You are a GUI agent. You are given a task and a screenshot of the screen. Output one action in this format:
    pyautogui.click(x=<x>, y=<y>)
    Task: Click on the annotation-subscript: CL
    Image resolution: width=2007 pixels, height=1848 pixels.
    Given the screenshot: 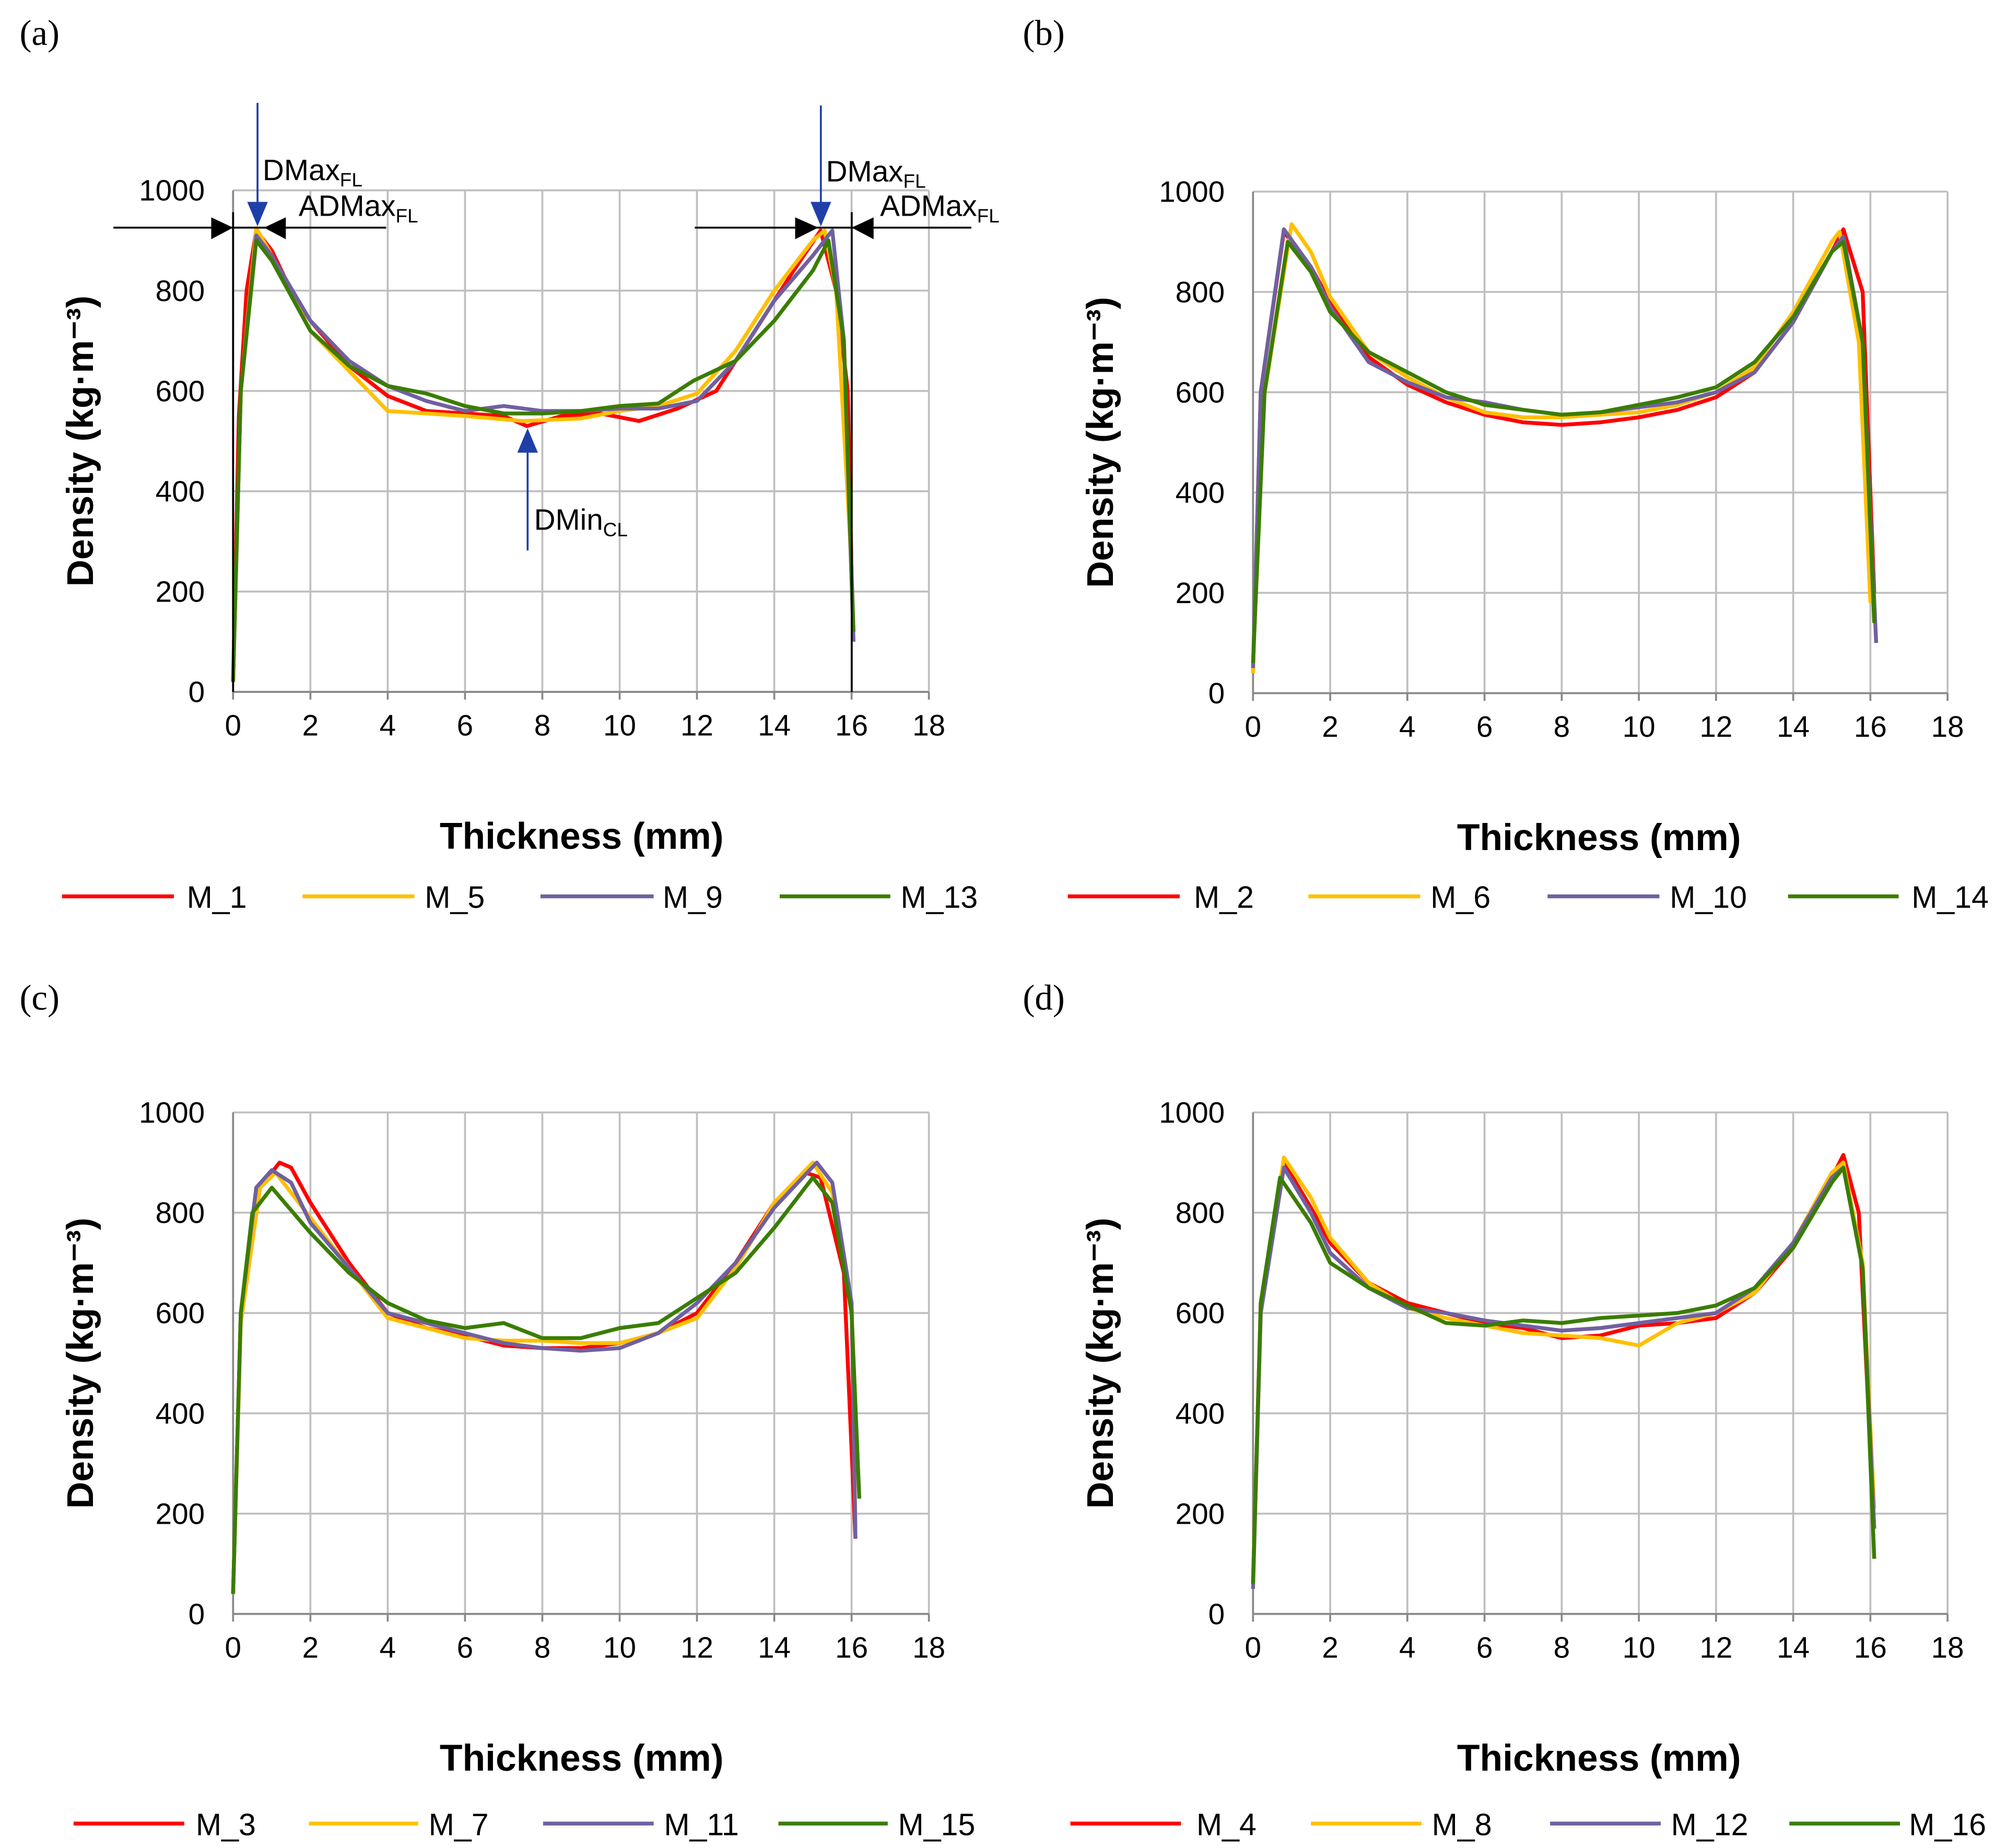 What is the action you would take?
    pyautogui.click(x=615, y=529)
    